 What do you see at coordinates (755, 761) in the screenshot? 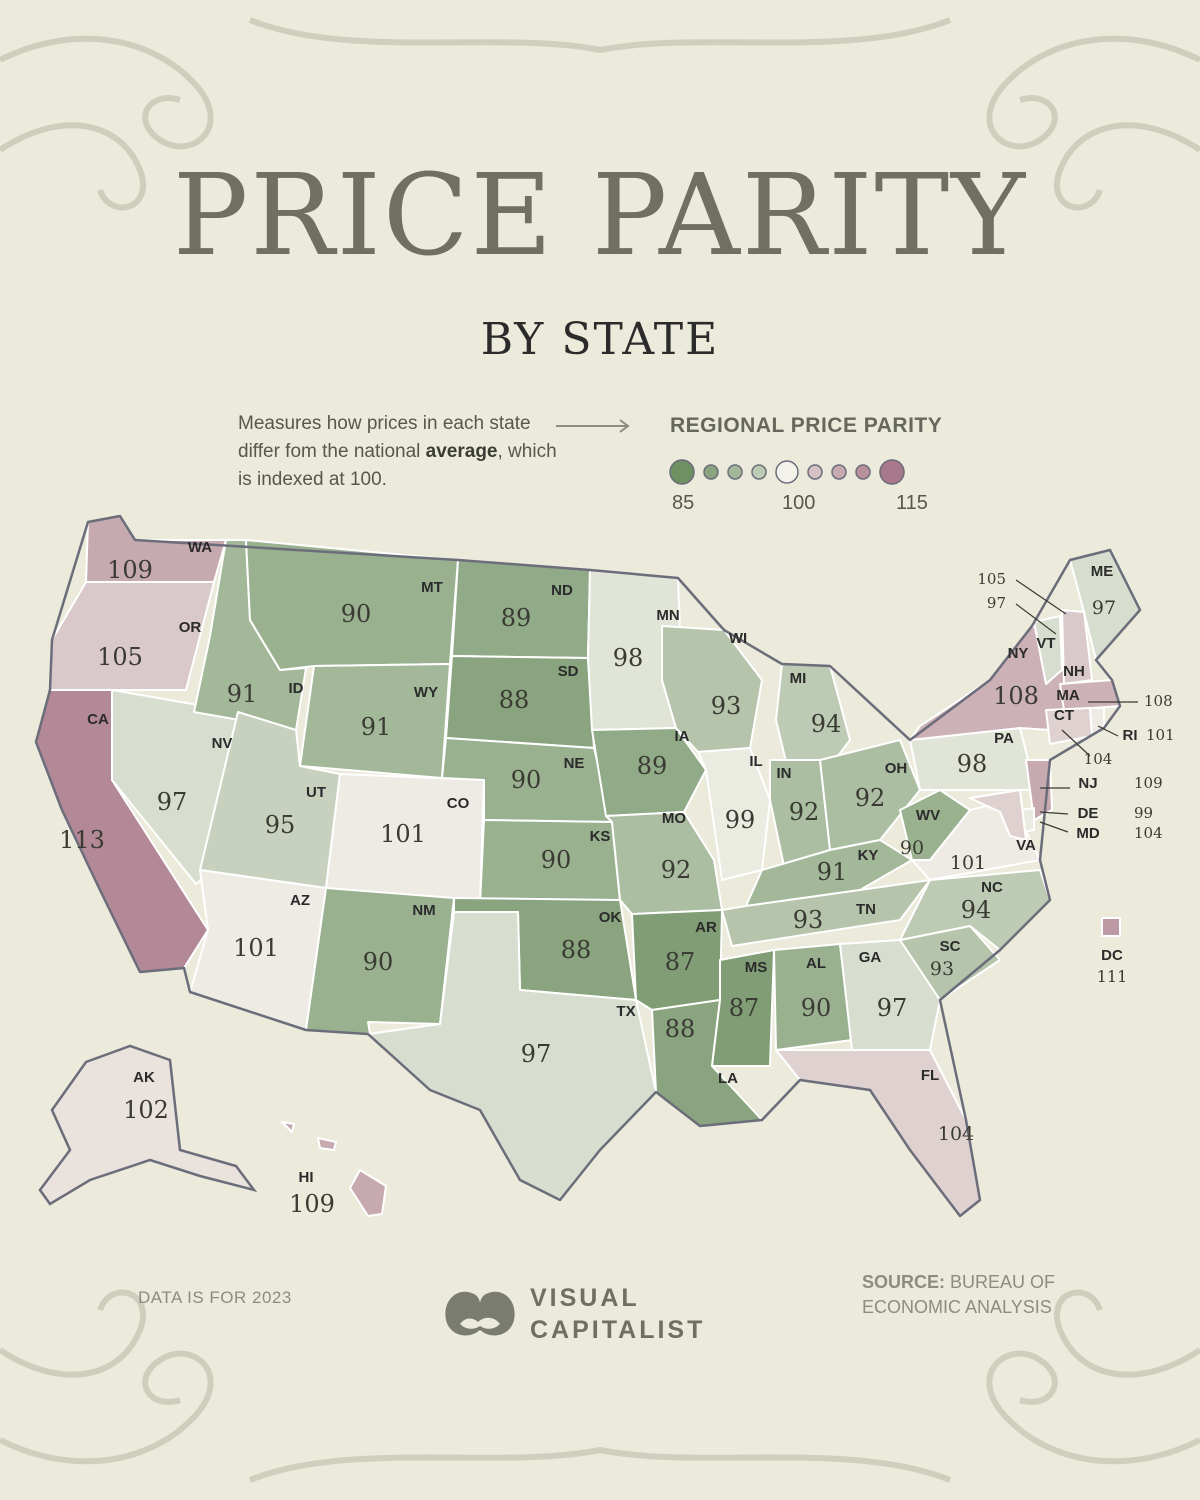
I see `state-abbr-il: IL` at bounding box center [755, 761].